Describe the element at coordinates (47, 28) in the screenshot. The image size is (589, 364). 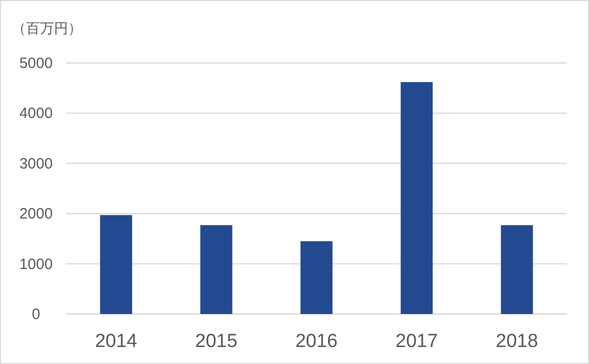
I see `y-axis-title: （百万円）` at that location.